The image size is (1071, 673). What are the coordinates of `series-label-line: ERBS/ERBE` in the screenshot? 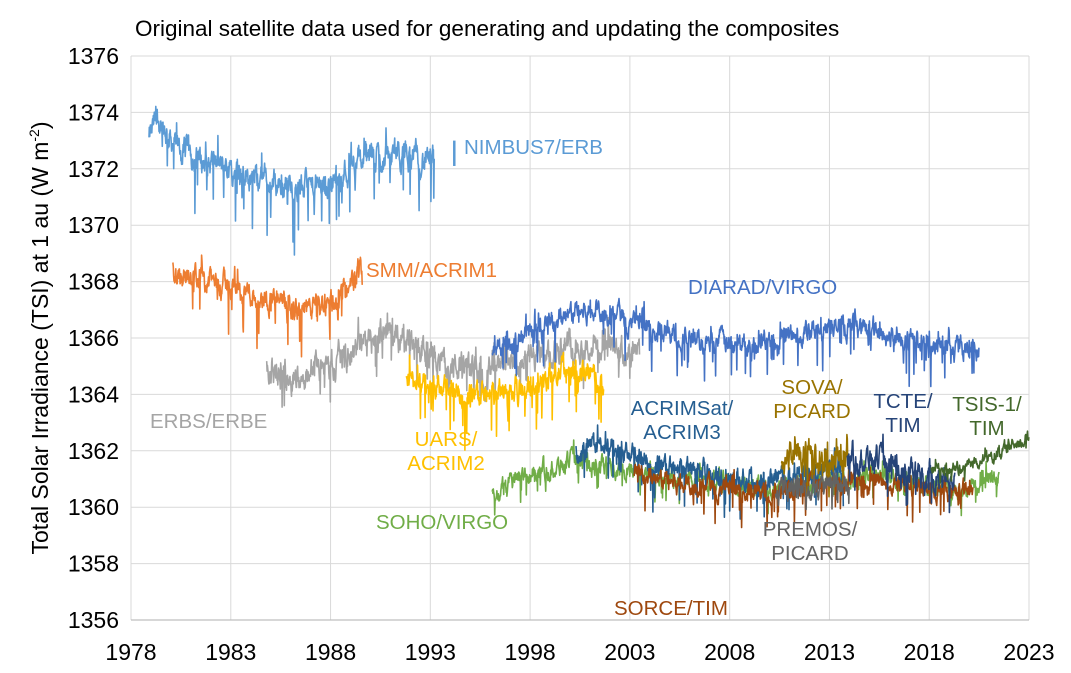 It's located at (209, 421).